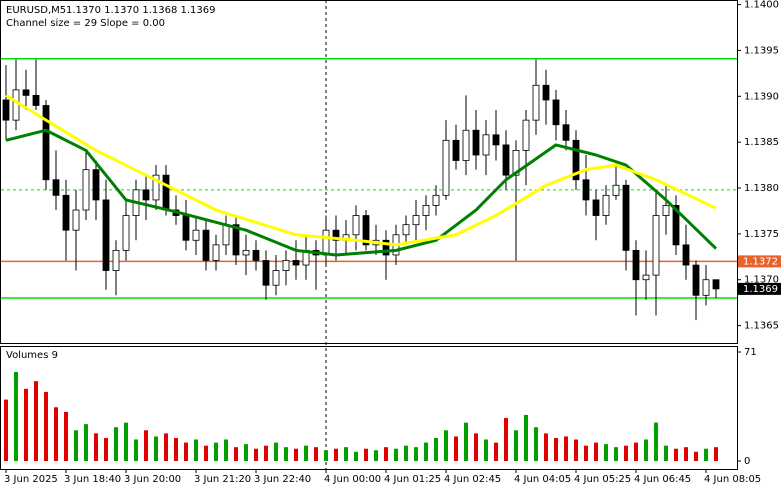  What do you see at coordinates (750, 352) in the screenshot?
I see `volume-tick-label: 71` at bounding box center [750, 352].